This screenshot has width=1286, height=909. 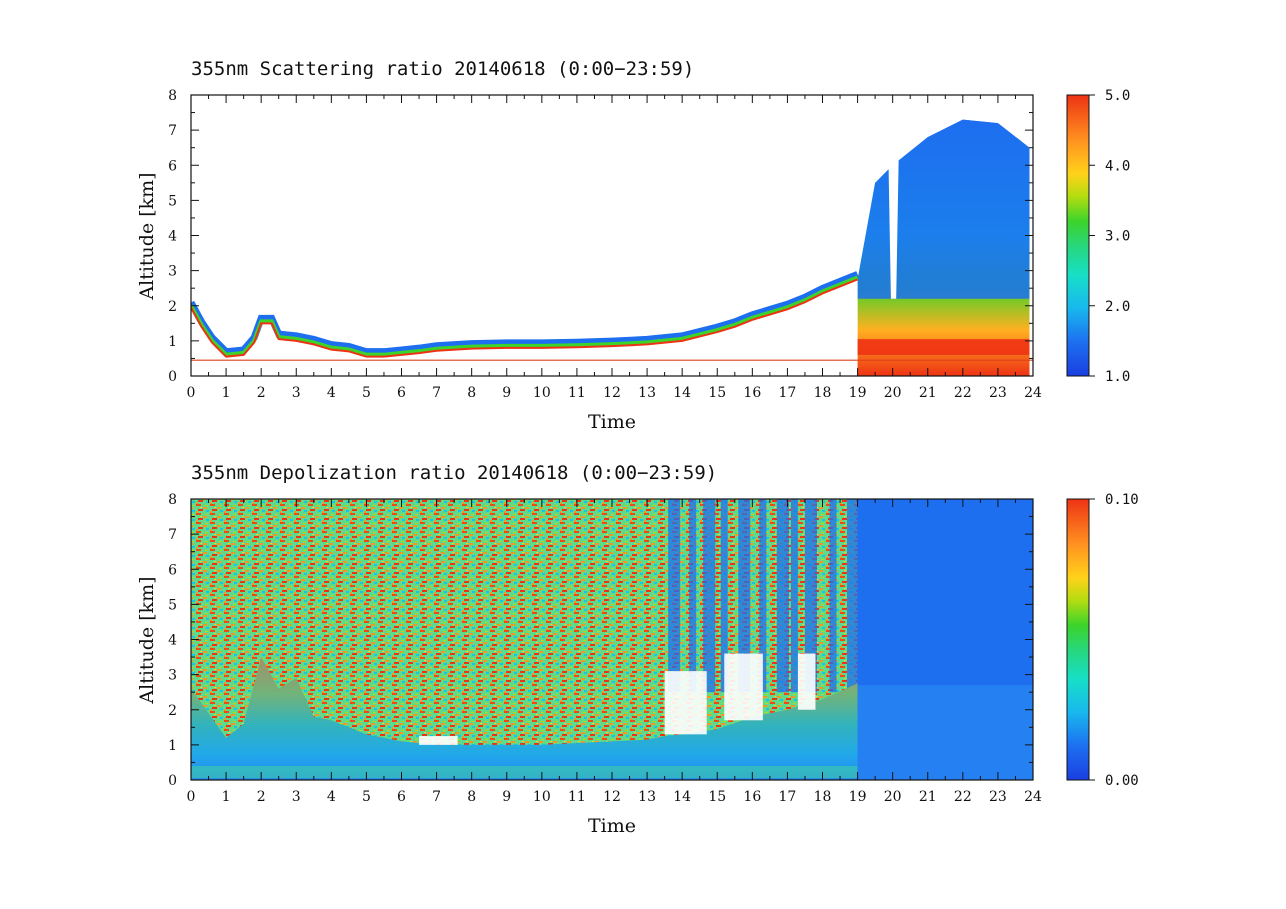 What do you see at coordinates (147, 236) in the screenshot?
I see `chart-1-y-label: Altitude [km]` at bounding box center [147, 236].